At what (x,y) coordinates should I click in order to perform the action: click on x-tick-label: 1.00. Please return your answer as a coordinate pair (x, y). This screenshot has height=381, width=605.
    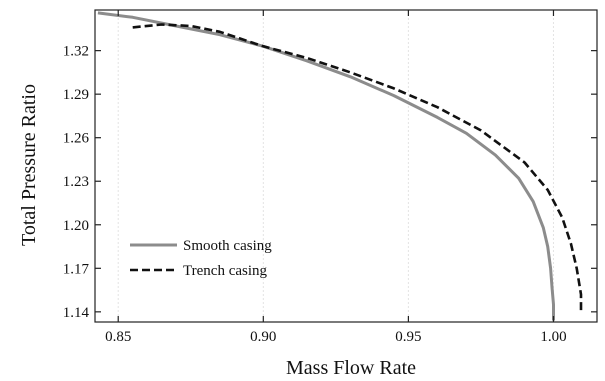
    Looking at the image, I should click on (553, 337).